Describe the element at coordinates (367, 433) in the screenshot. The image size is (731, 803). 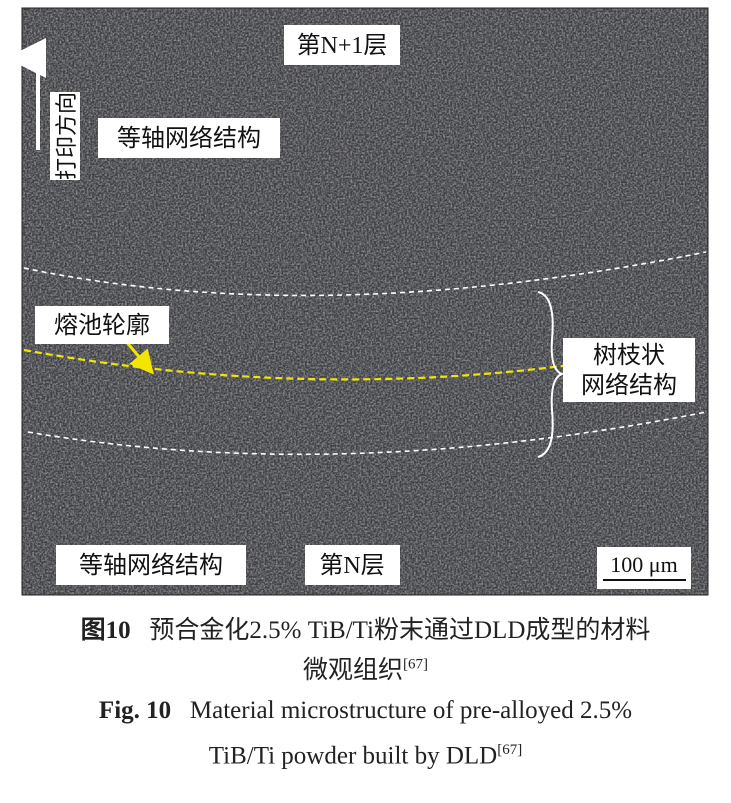
I see `boundary-lower` at that location.